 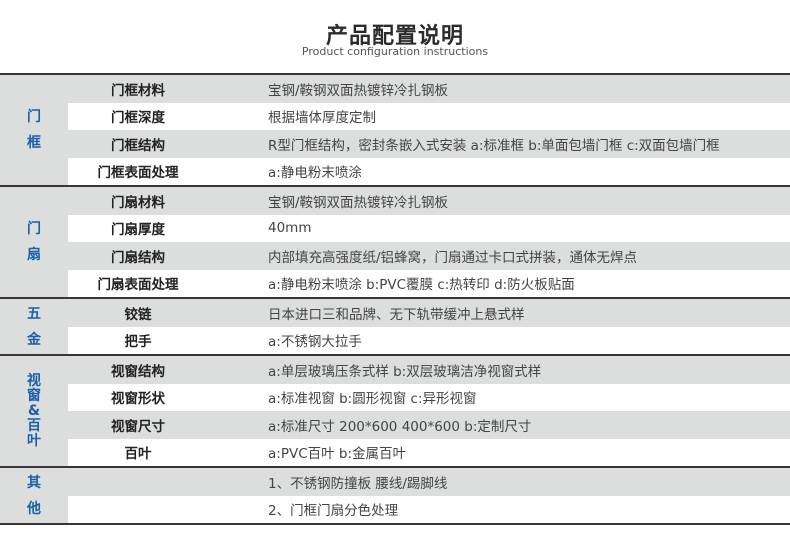 I want to click on row-label: 铰链, so click(x=138, y=314).